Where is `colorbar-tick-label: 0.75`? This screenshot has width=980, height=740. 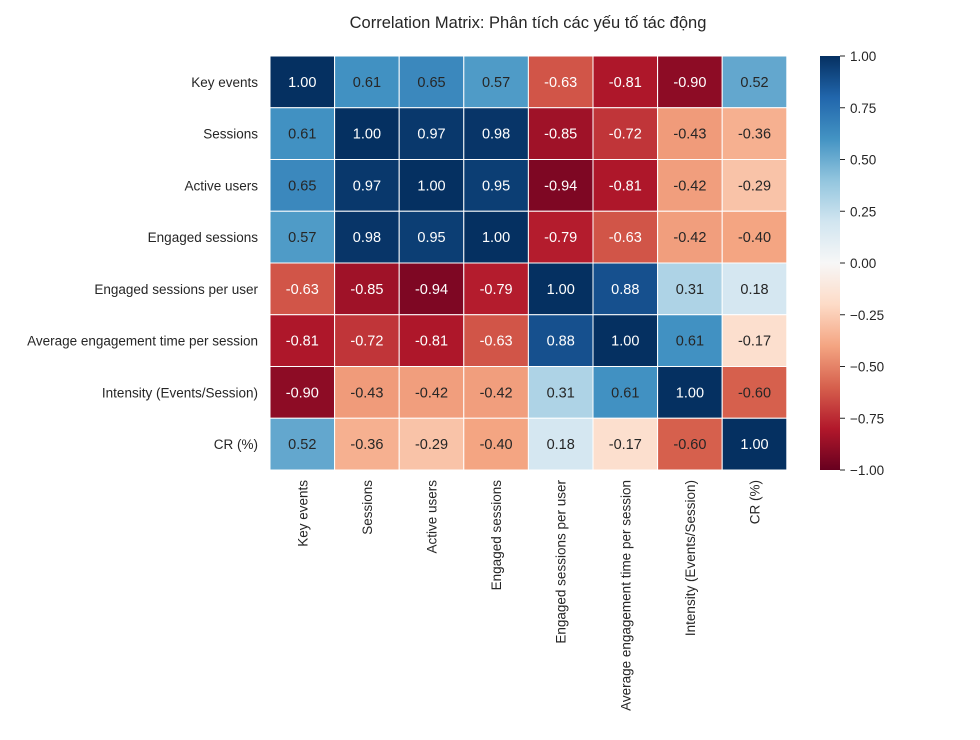
colorbar-tick-label: 0.75 is located at coordinates (863, 108).